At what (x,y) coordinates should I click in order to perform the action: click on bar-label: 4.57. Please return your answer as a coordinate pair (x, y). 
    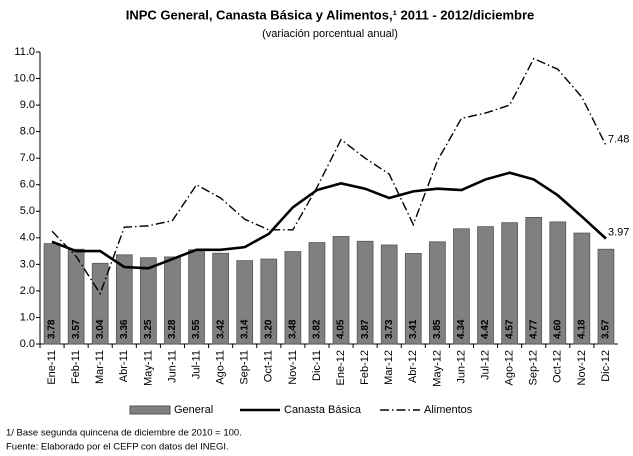
    Looking at the image, I should click on (509, 329).